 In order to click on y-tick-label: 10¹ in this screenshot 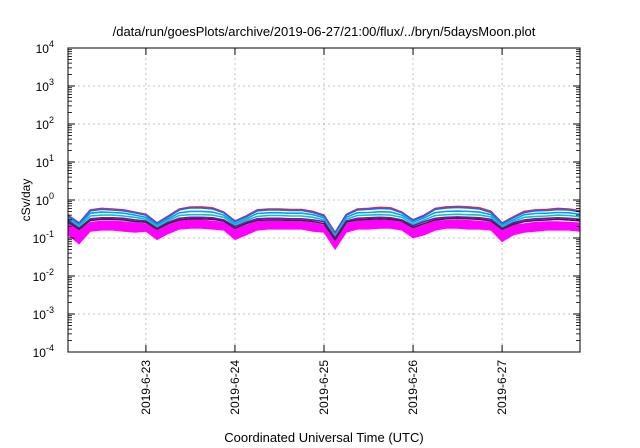, I will do `click(45, 161)`.